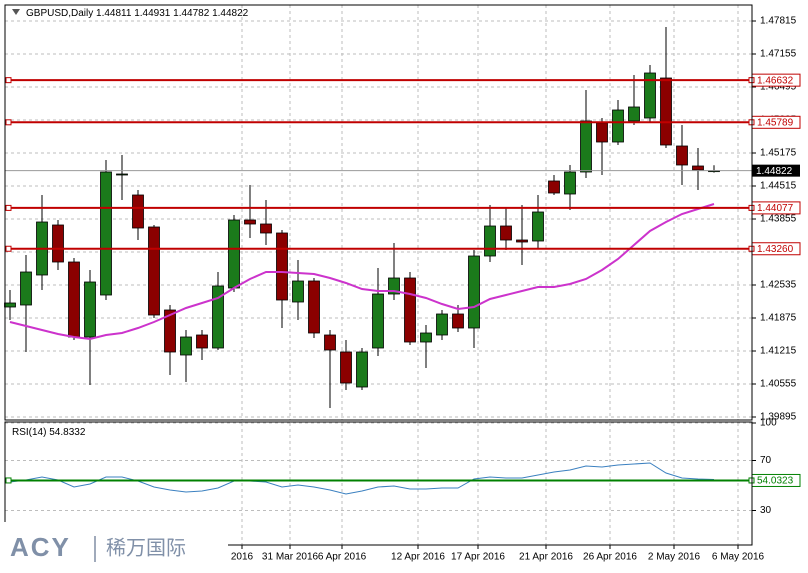 The height and width of the screenshot is (573, 808). What do you see at coordinates (768, 423) in the screenshot?
I see `y-tick-label: 100` at bounding box center [768, 423].